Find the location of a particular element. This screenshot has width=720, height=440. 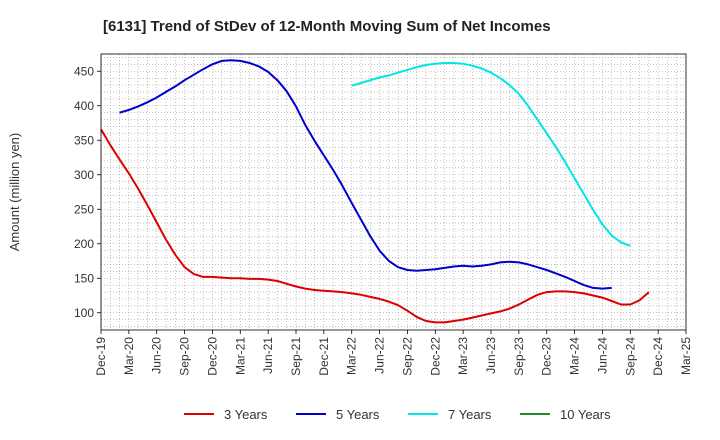

x-tick-label: Dec-19 is located at coordinates (101, 356).